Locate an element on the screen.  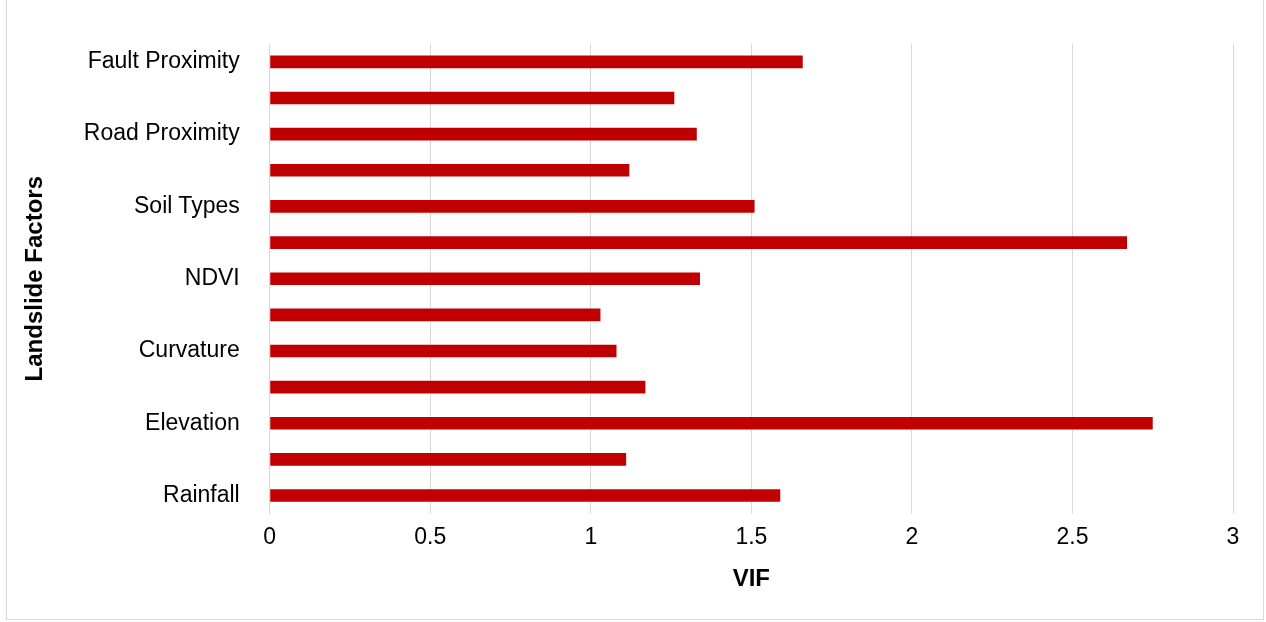
x-tick-label: 2.5 is located at coordinates (1072, 535).